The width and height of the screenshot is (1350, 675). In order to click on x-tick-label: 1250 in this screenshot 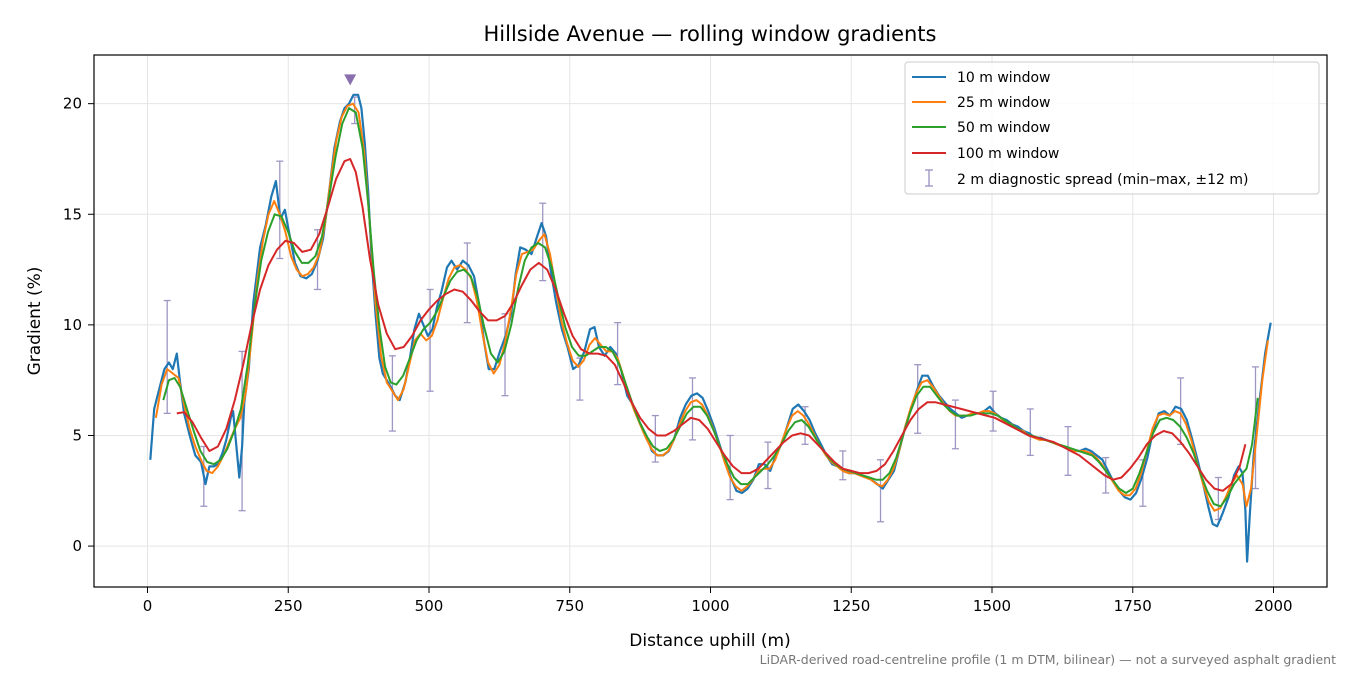, I will do `click(851, 606)`.